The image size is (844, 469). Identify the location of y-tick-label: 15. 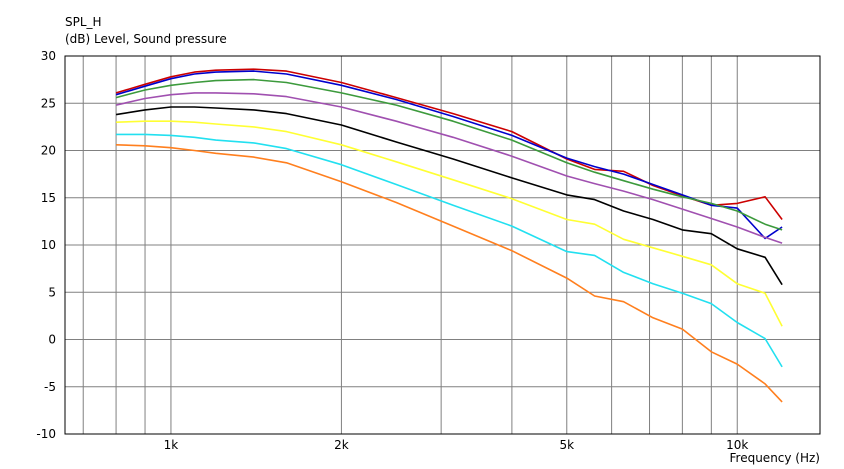
(48, 198).